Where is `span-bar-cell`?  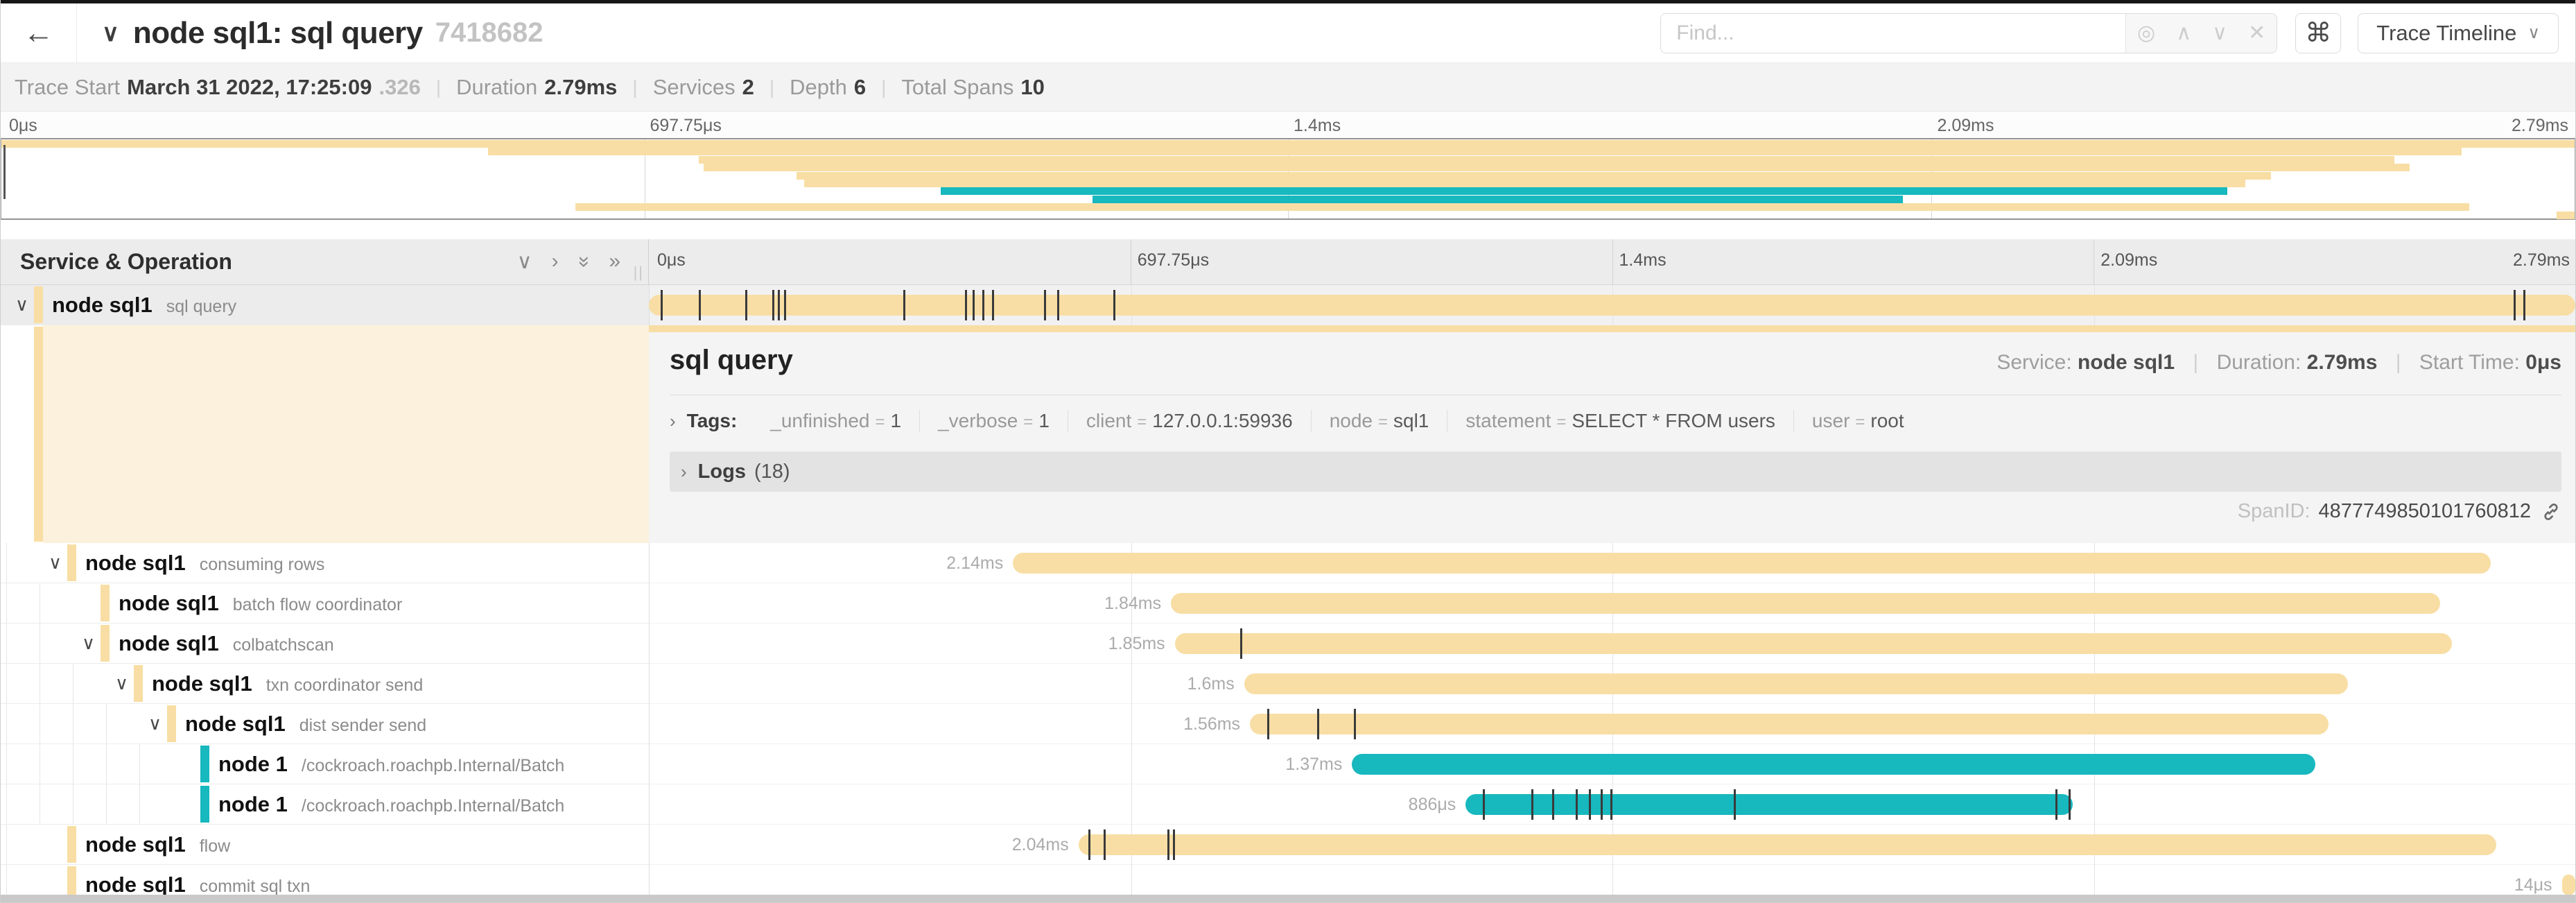
span-bar-cell is located at coordinates (1612, 305).